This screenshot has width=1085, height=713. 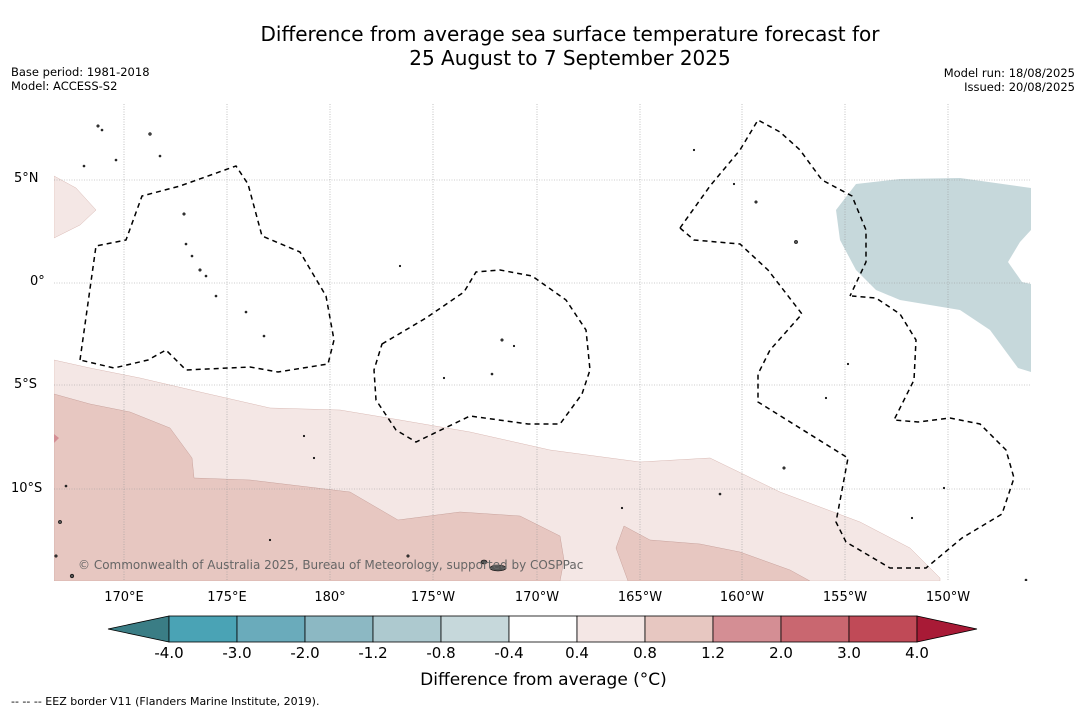 What do you see at coordinates (509, 653) in the screenshot?
I see `colorbar-tick: -0.4` at bounding box center [509, 653].